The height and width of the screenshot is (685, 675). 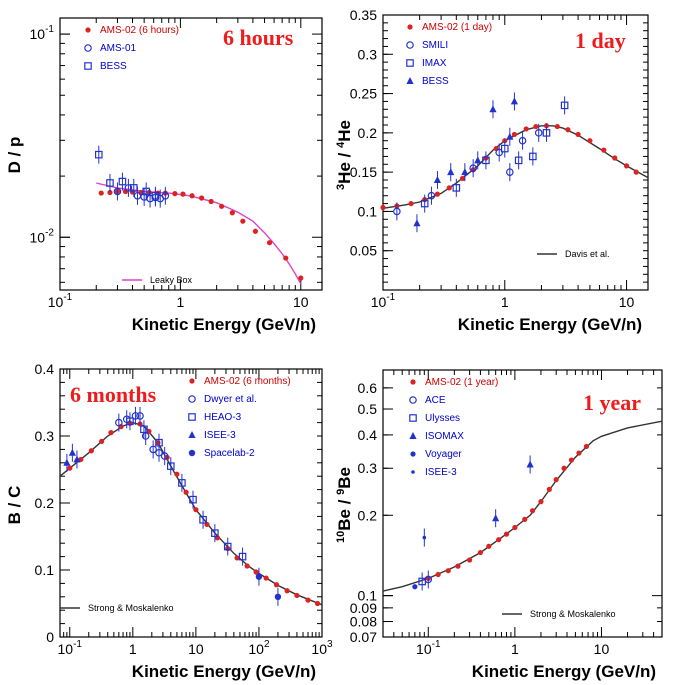 I want to click on x-tick-label: 103, so click(x=322, y=648).